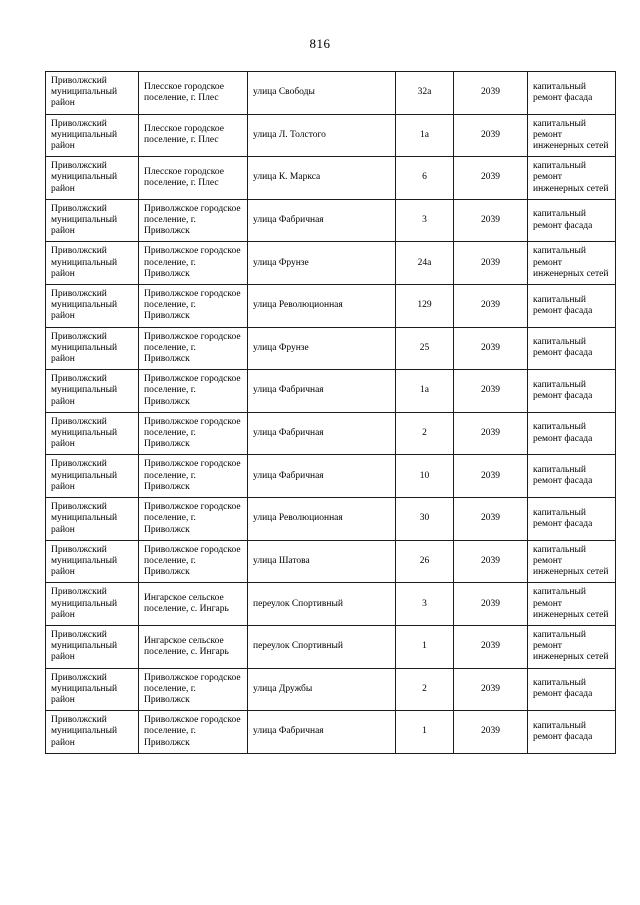 The height and width of the screenshot is (905, 640). I want to click on cell-house-number: 10, so click(424, 476).